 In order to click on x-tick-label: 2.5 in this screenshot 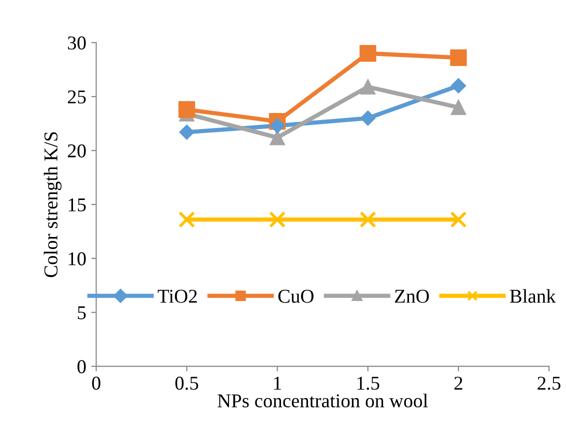, I will do `click(549, 383)`.